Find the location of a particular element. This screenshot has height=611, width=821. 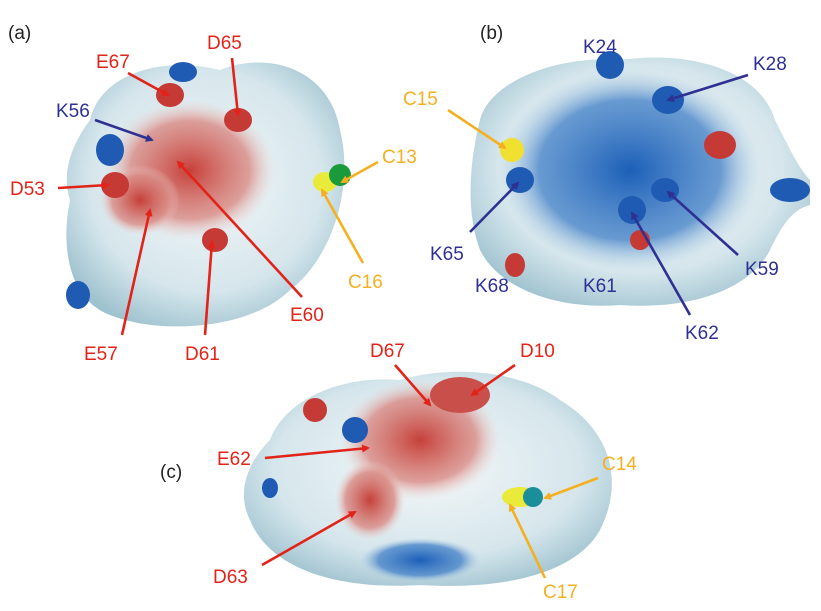

residue-label: C13 is located at coordinates (399, 157).